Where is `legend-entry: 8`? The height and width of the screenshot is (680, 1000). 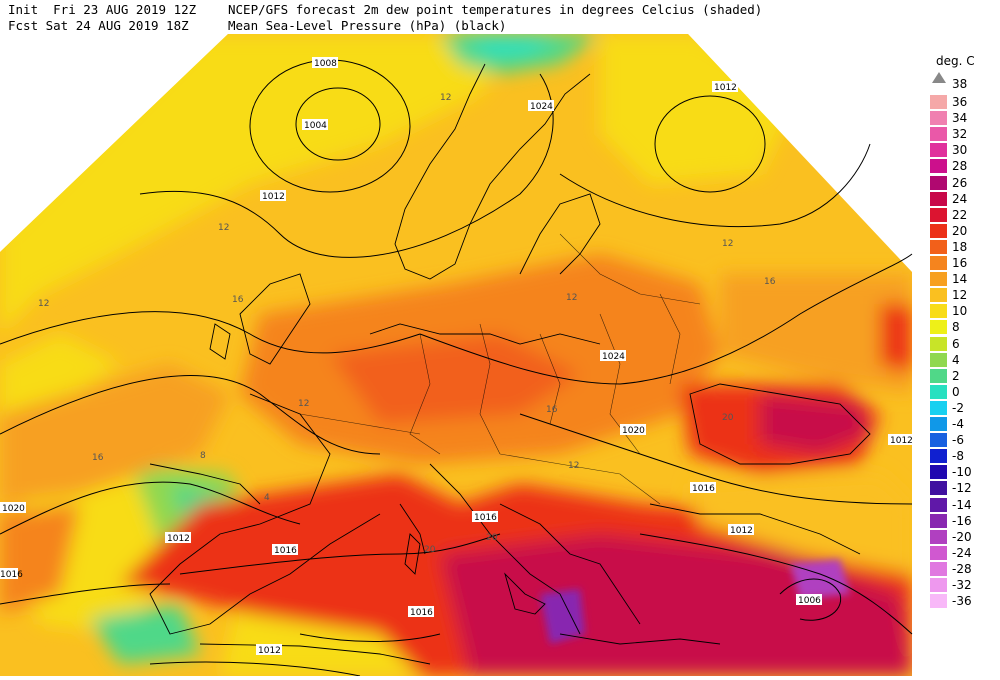
legend-entry: 8 is located at coordinates (965, 327).